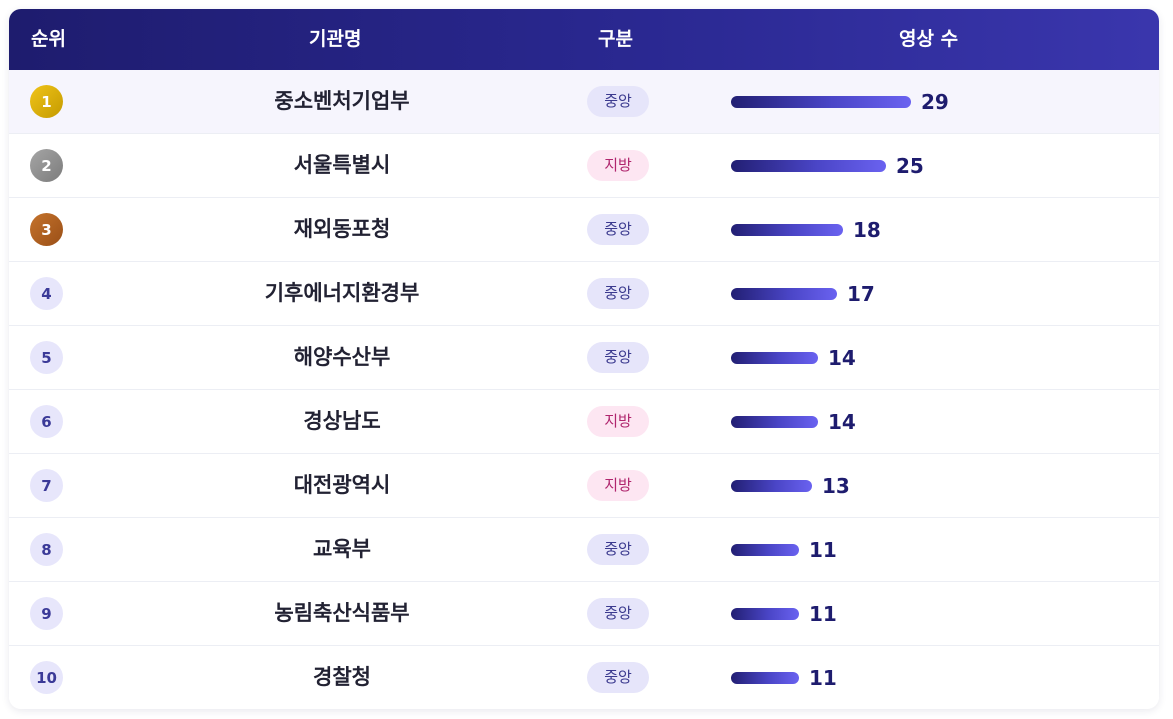  I want to click on table-row: 7 대전광역시 지방 13, so click(584, 486).